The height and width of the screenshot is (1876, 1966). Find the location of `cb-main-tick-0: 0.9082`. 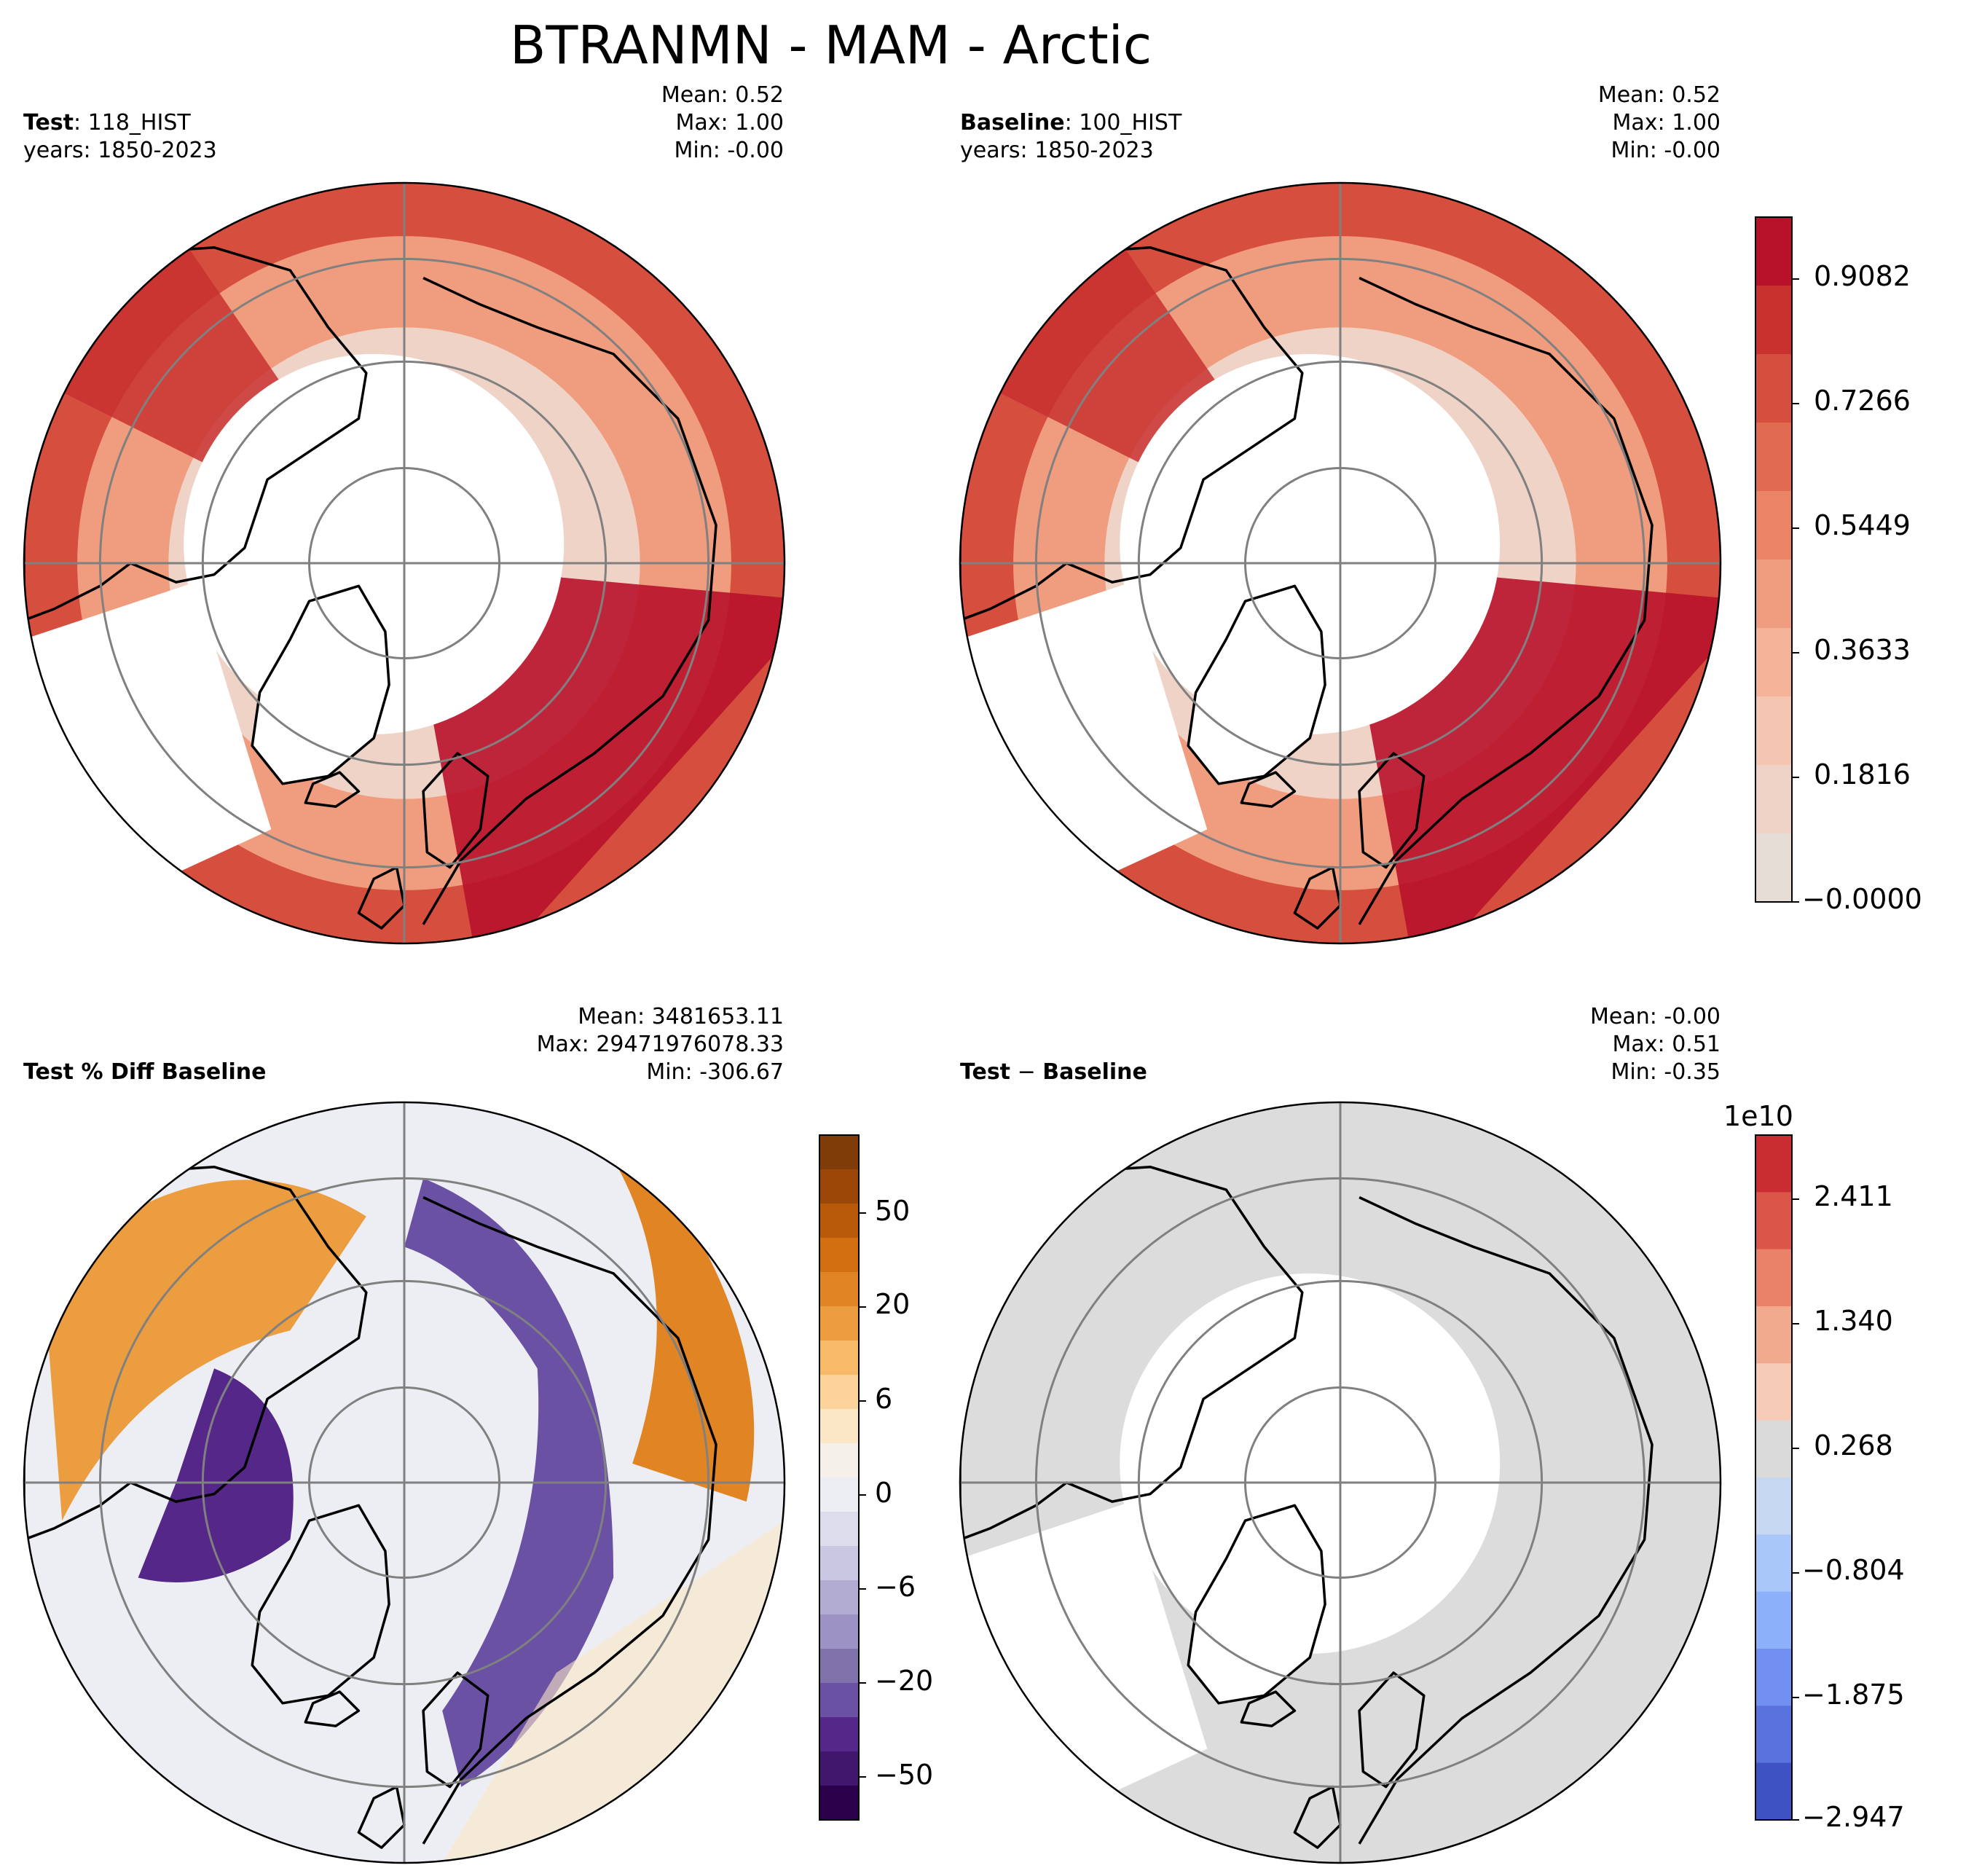

cb-main-tick-0: 0.9082 is located at coordinates (1863, 276).